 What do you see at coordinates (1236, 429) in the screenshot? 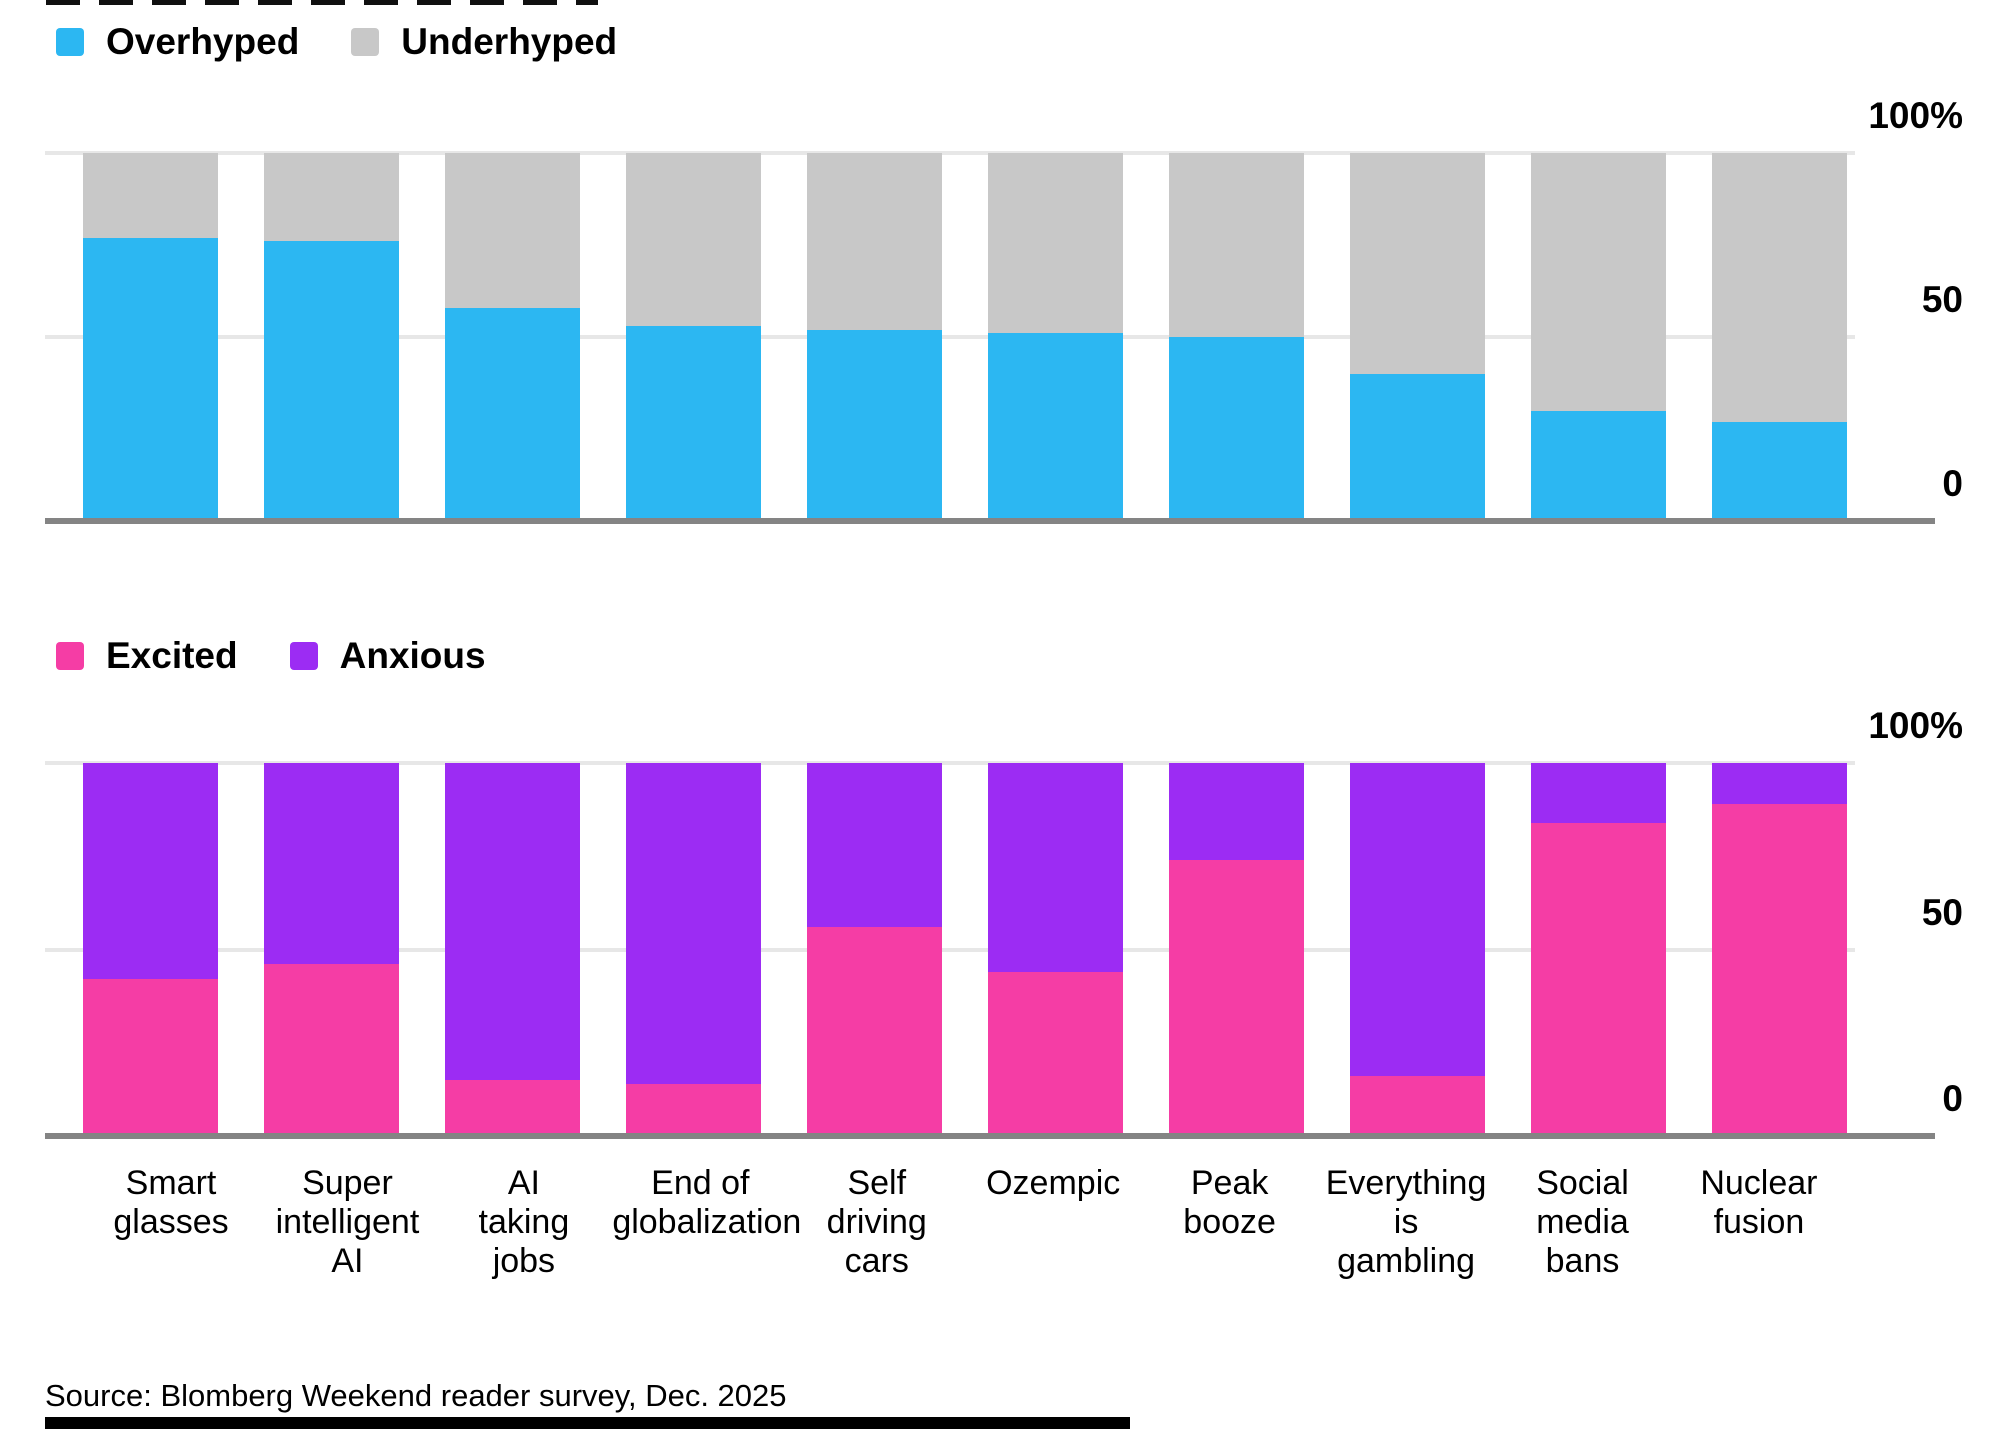
I see `bar-segment-overhyped-peak-booze` at bounding box center [1236, 429].